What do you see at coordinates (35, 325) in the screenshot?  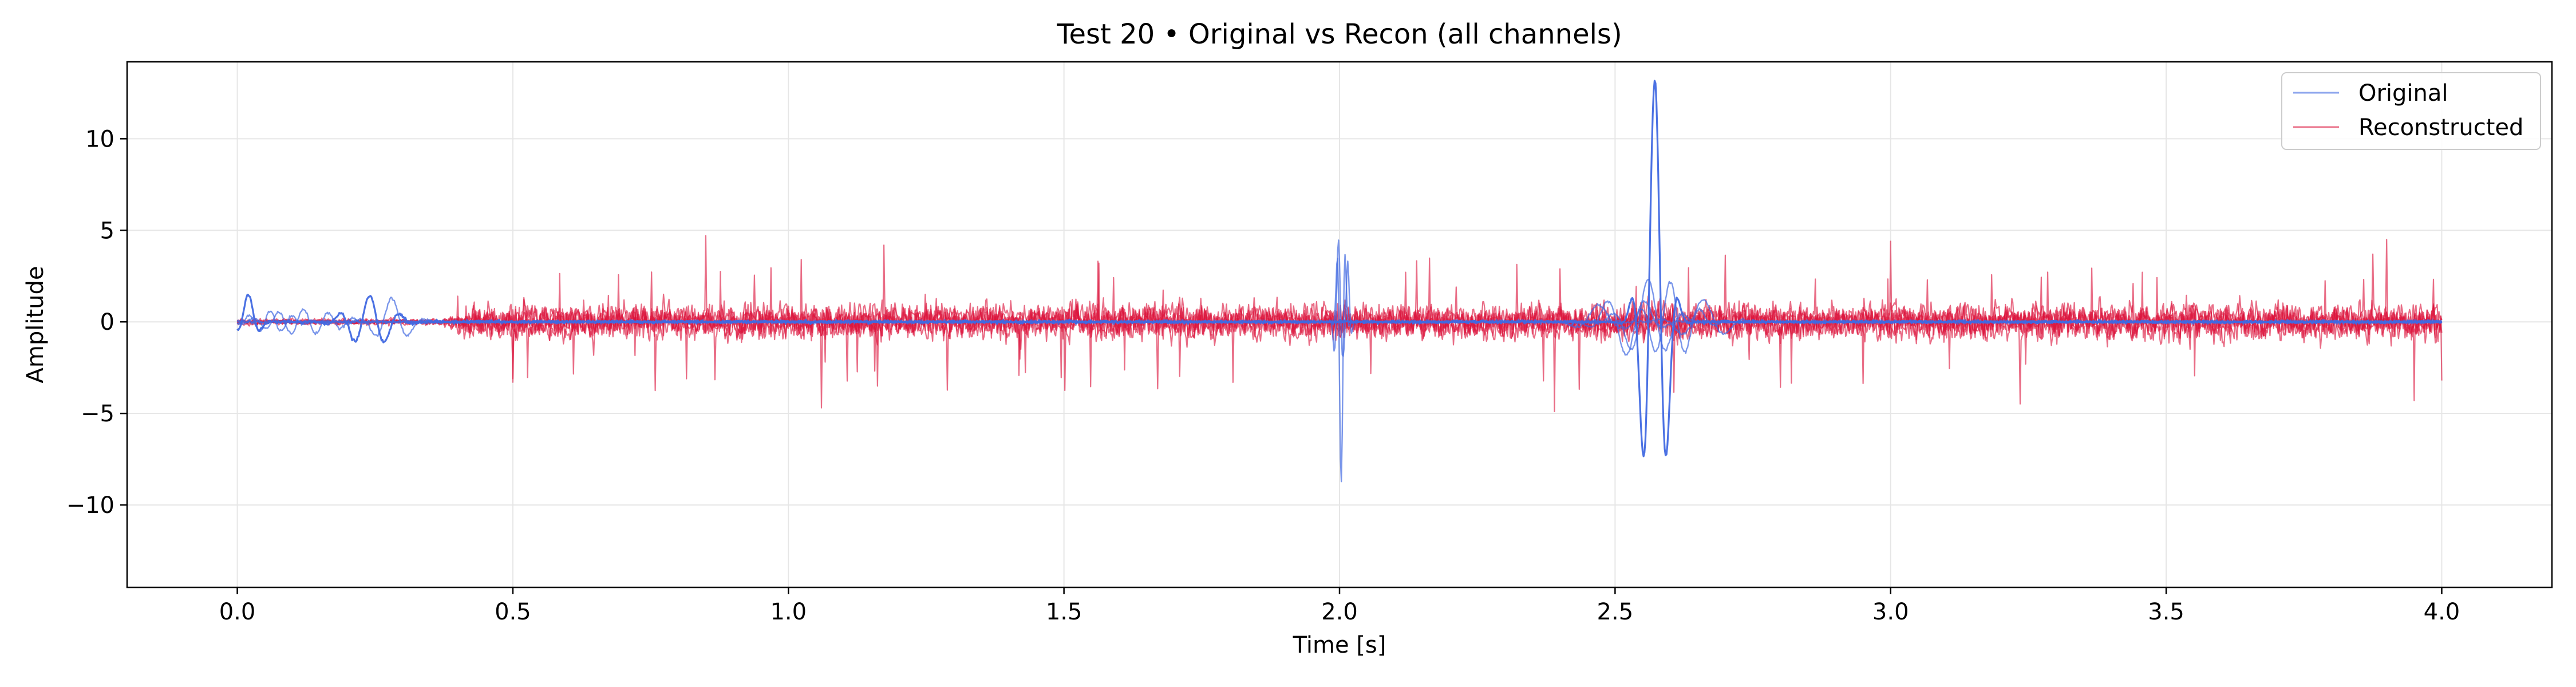 I see `y-axis-label: Amplitude` at bounding box center [35, 325].